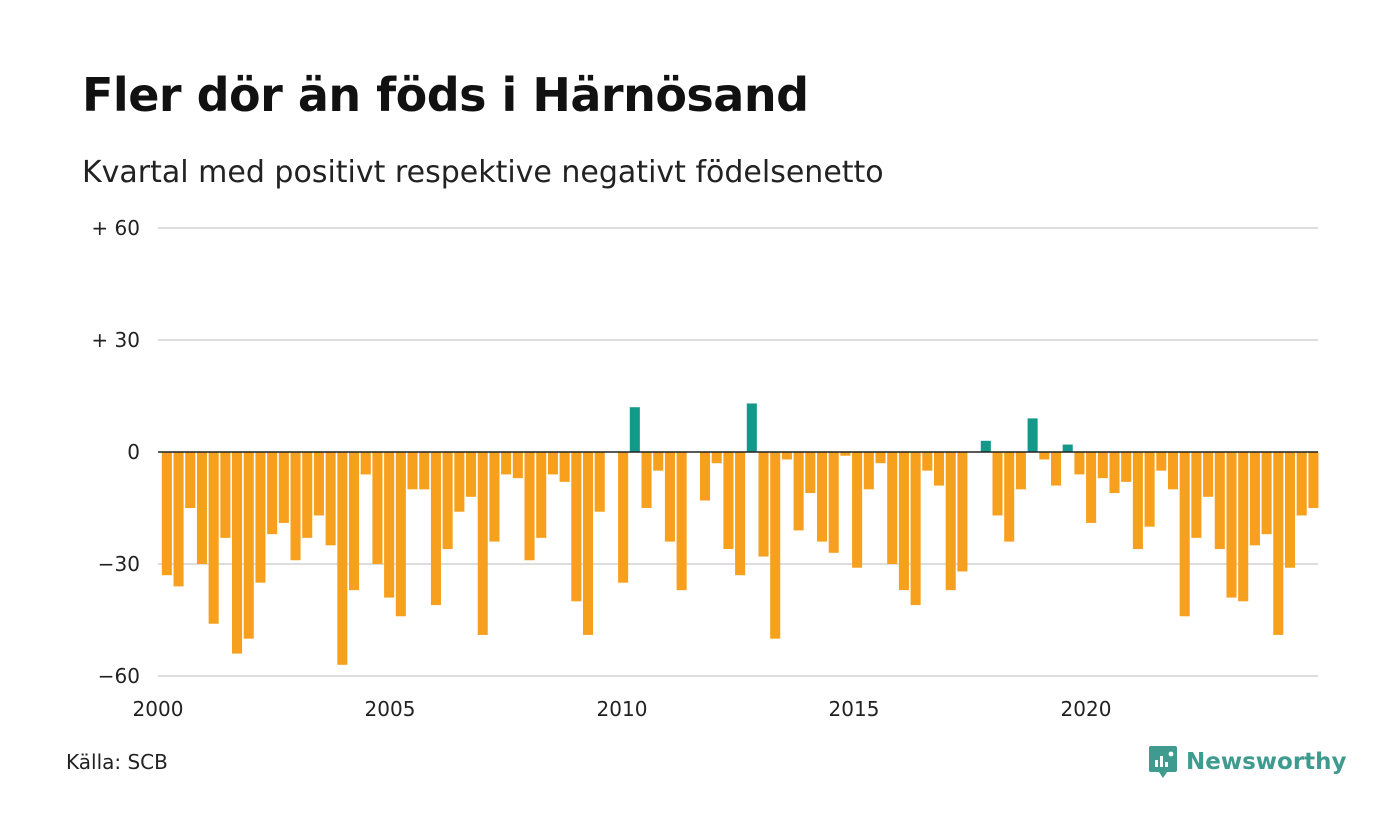 Image resolution: width=1400 pixels, height=840 pixels. I want to click on chart-title: Fler dör än föds i Härnösand, so click(445, 95).